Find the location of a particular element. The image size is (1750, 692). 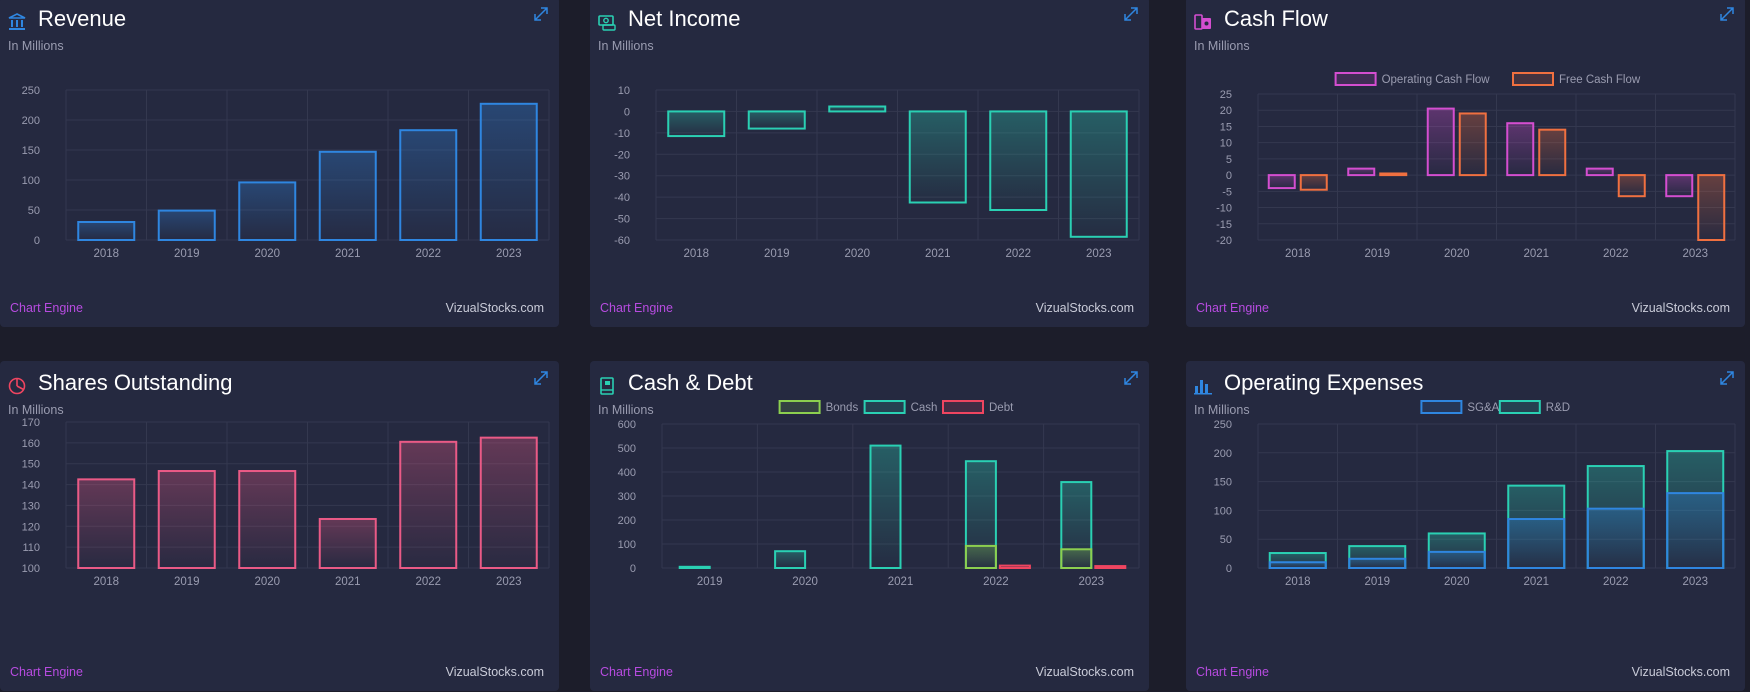

bar-free-cash-flow-2019 is located at coordinates (1393, 174).